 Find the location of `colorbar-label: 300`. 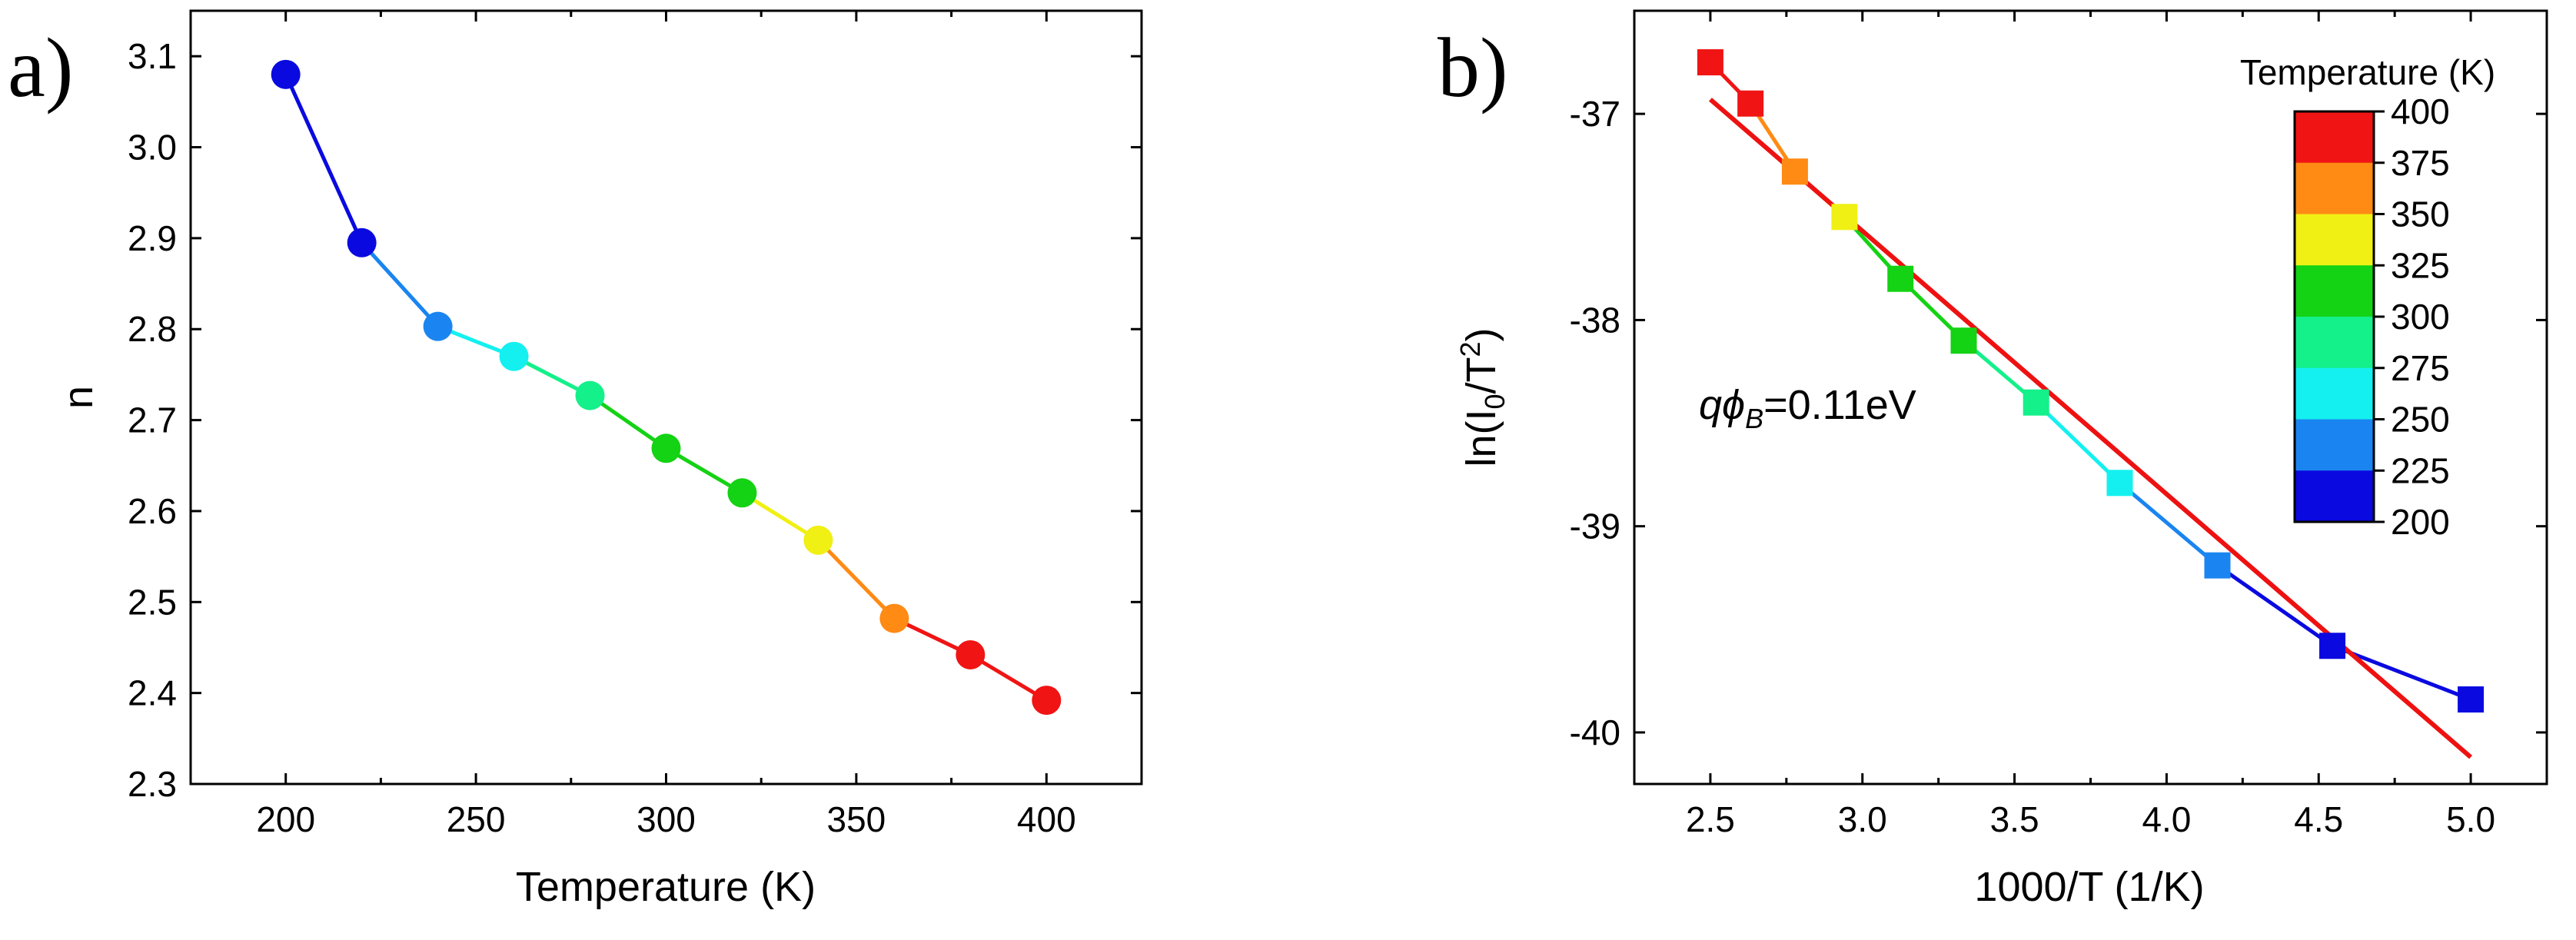

colorbar-label: 300 is located at coordinates (2420, 317).